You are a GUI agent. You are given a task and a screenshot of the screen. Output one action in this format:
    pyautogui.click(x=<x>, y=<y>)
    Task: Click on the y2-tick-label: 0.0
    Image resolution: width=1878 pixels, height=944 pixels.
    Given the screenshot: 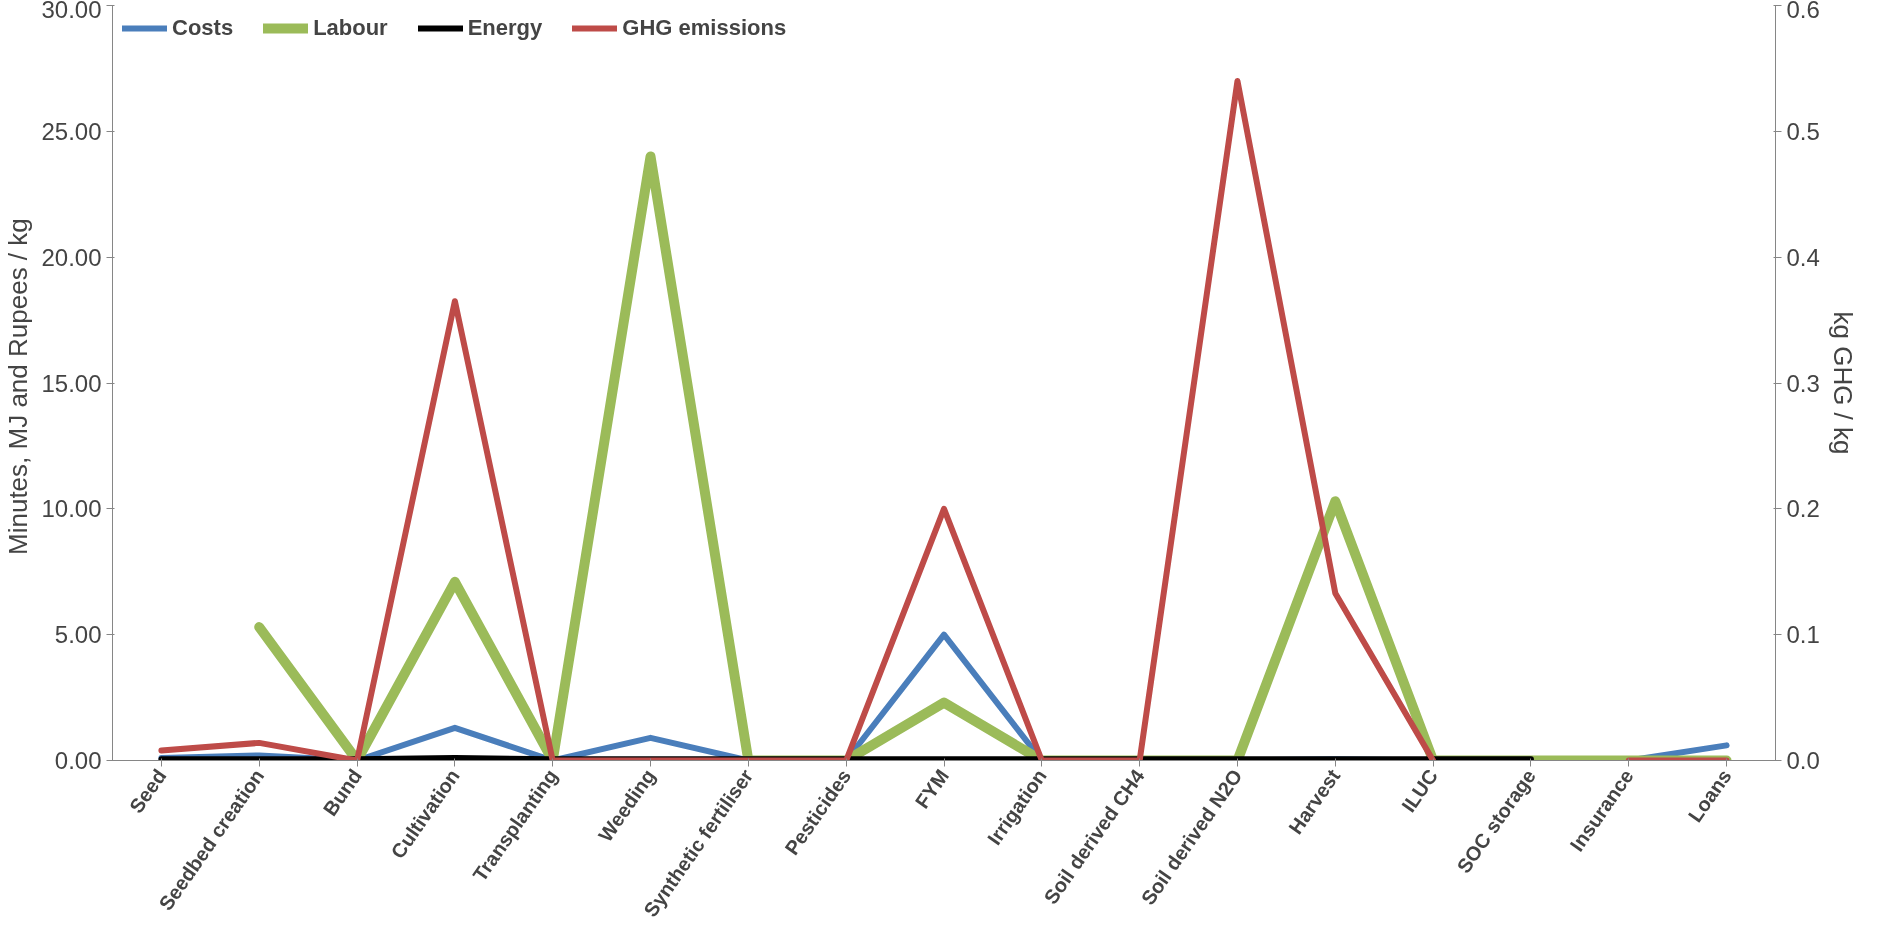 What is the action you would take?
    pyautogui.click(x=1803, y=760)
    